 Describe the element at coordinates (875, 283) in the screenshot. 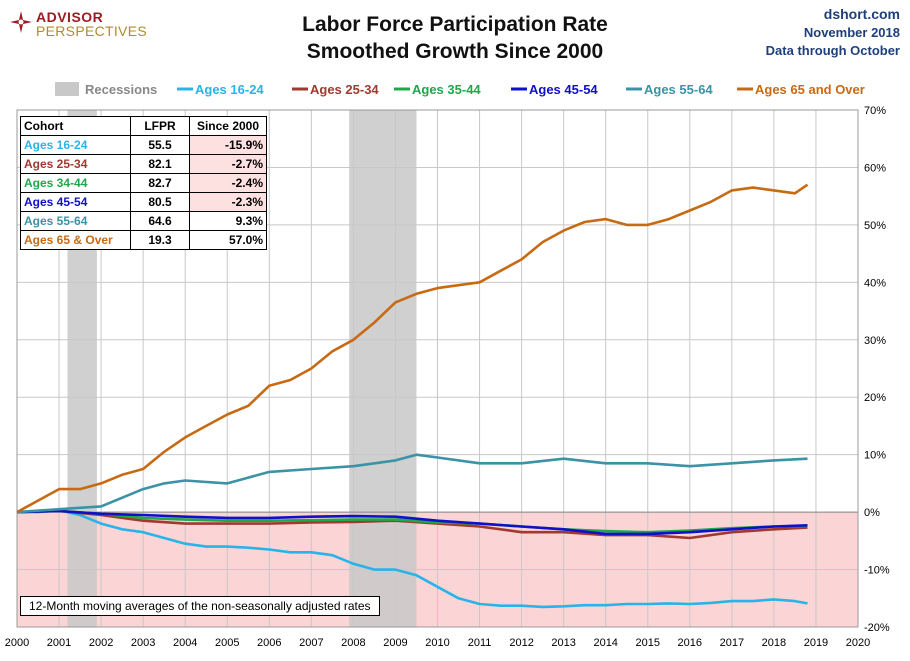

I see `y-tick-label: 40%` at that location.